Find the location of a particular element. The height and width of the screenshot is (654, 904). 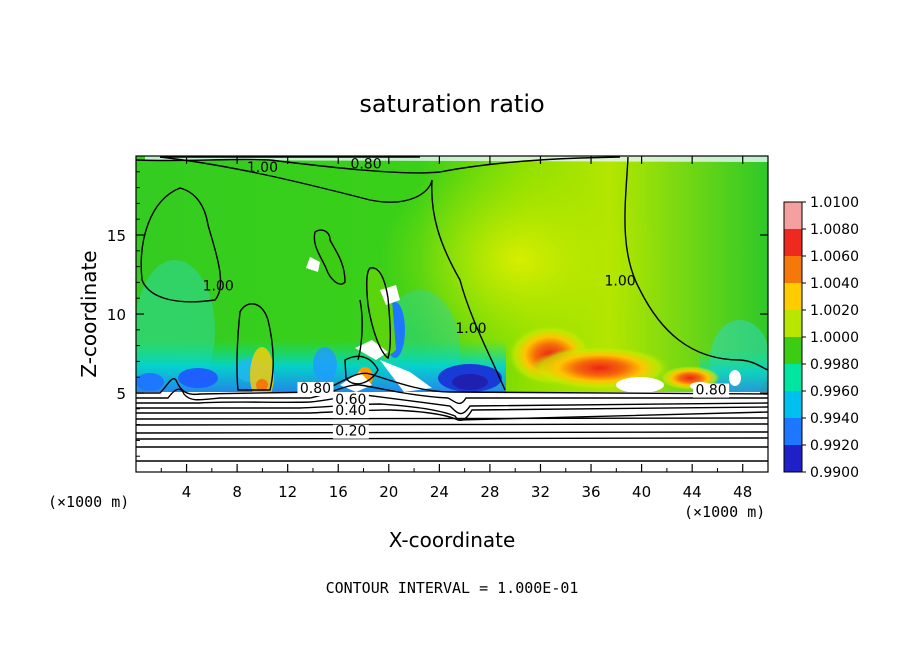

x-tick-label: 44 is located at coordinates (692, 492).